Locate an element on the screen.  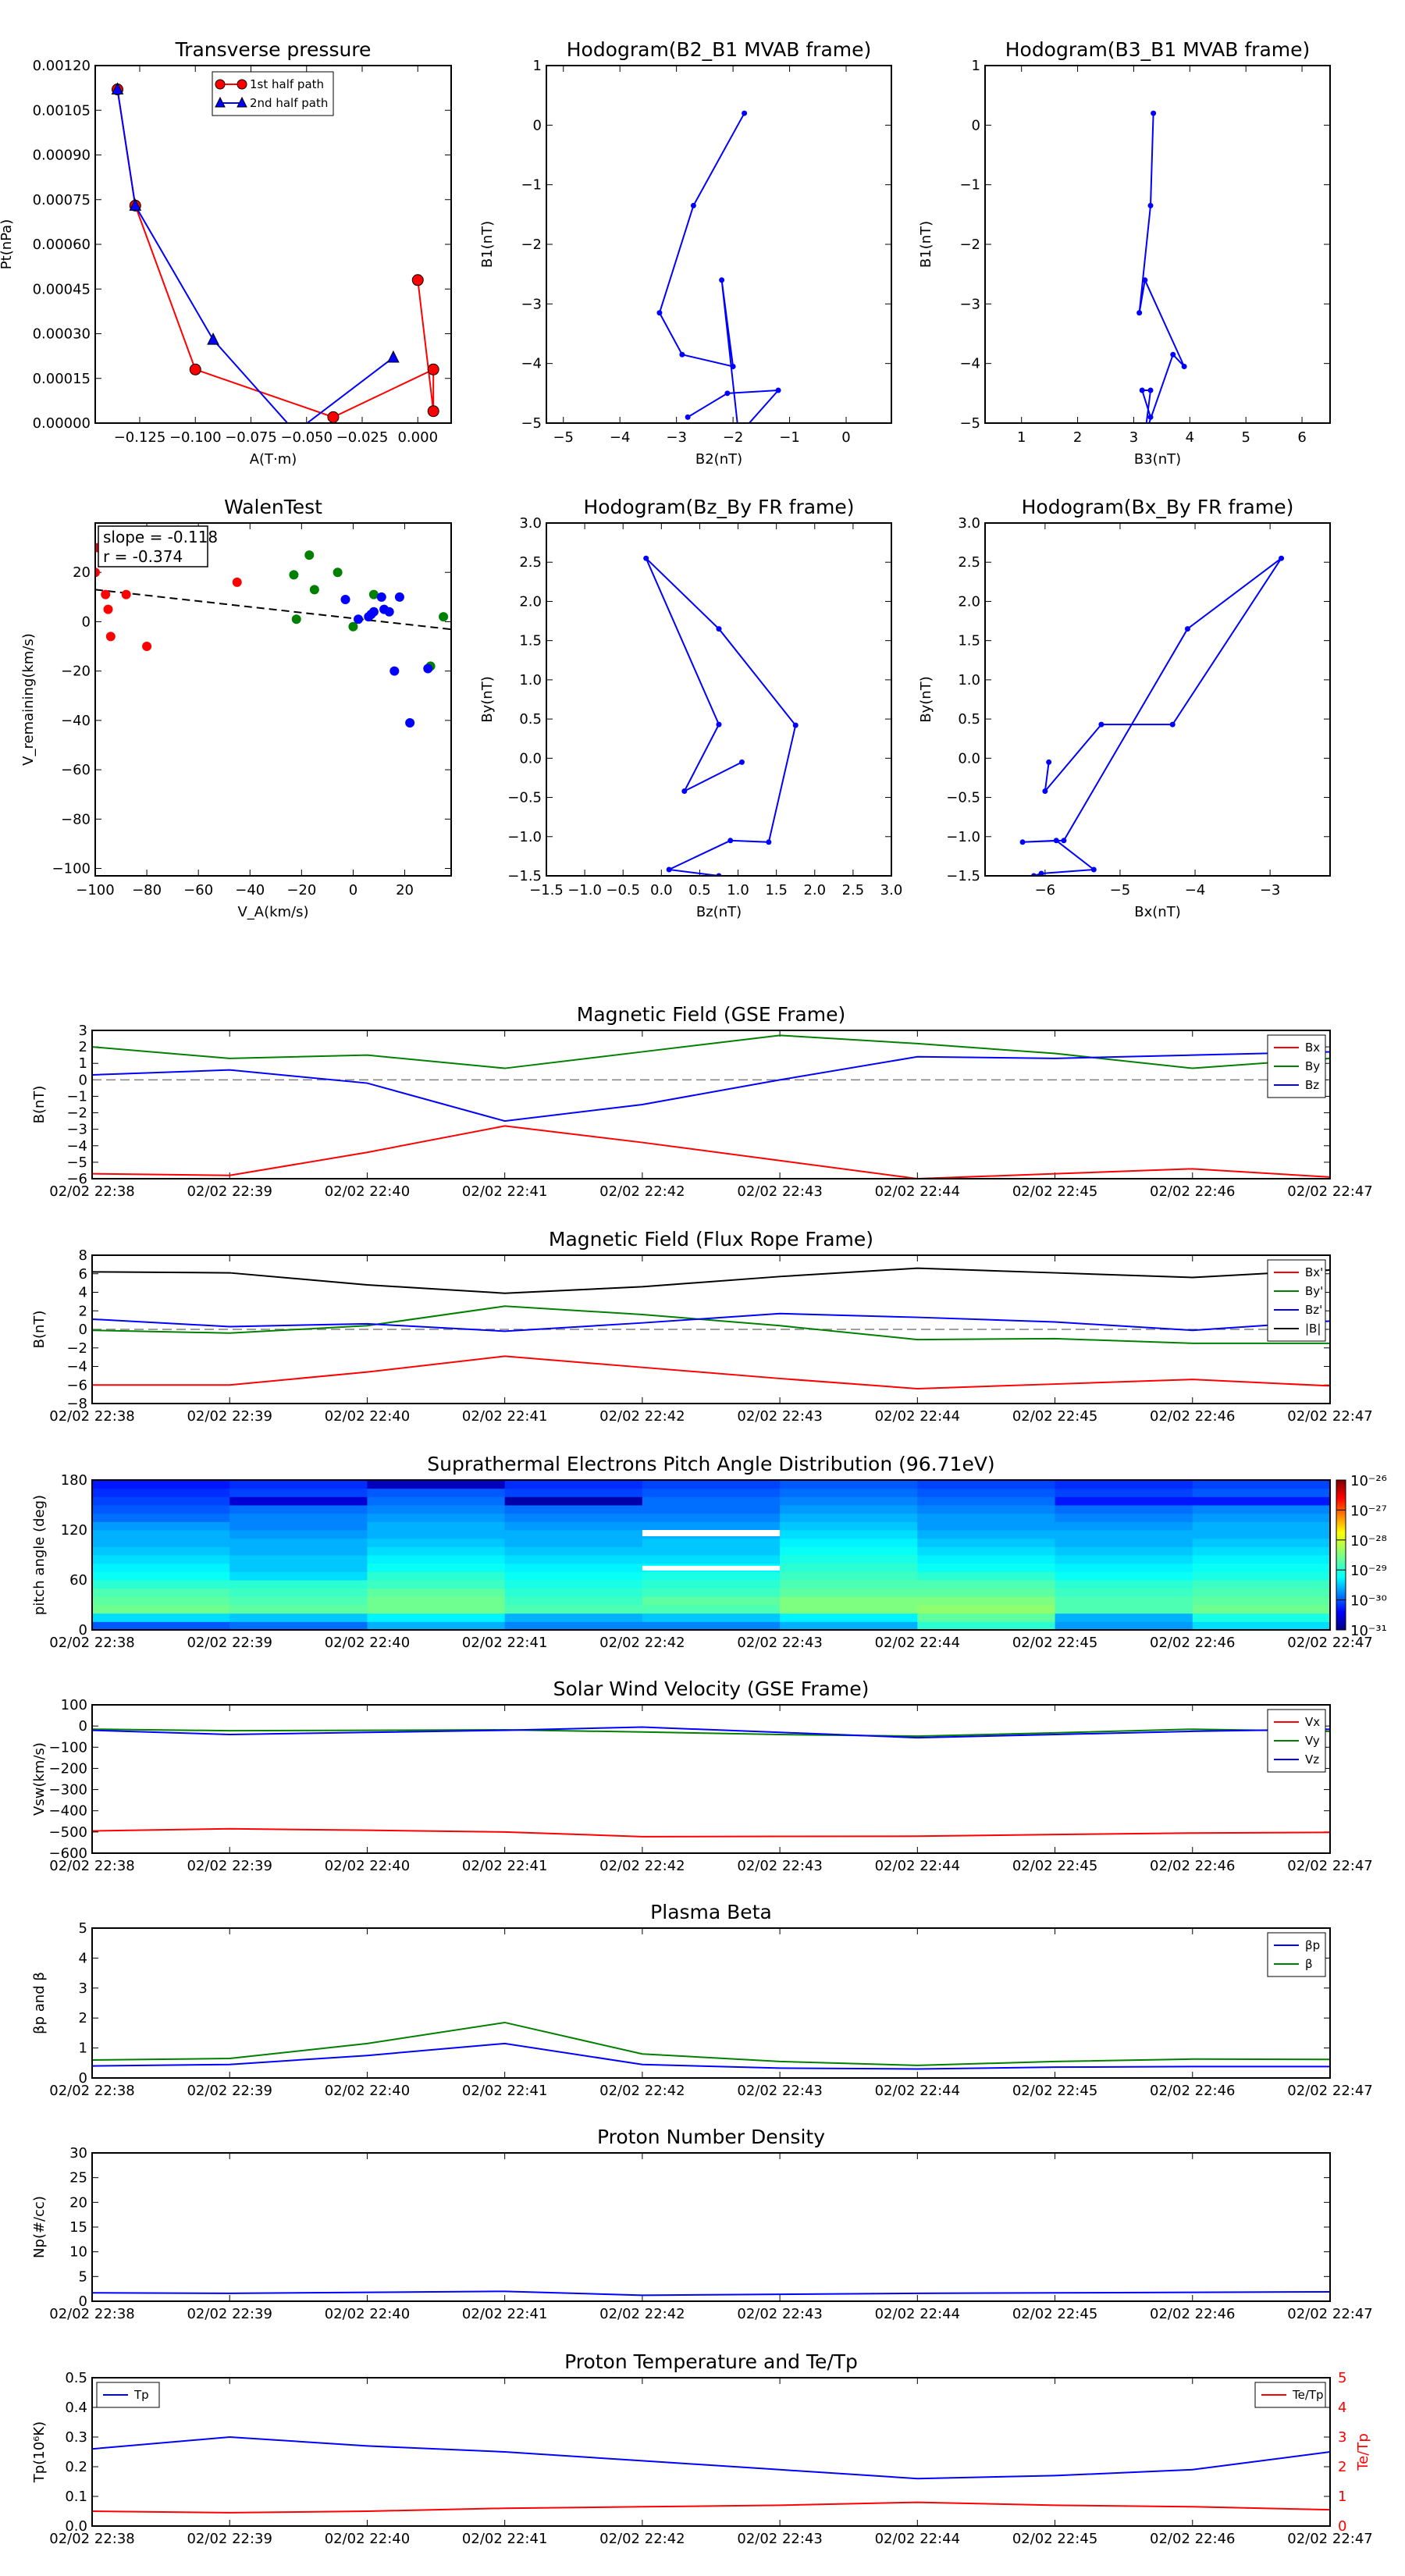
x-tick-label: −0.5 is located at coordinates (623, 890).